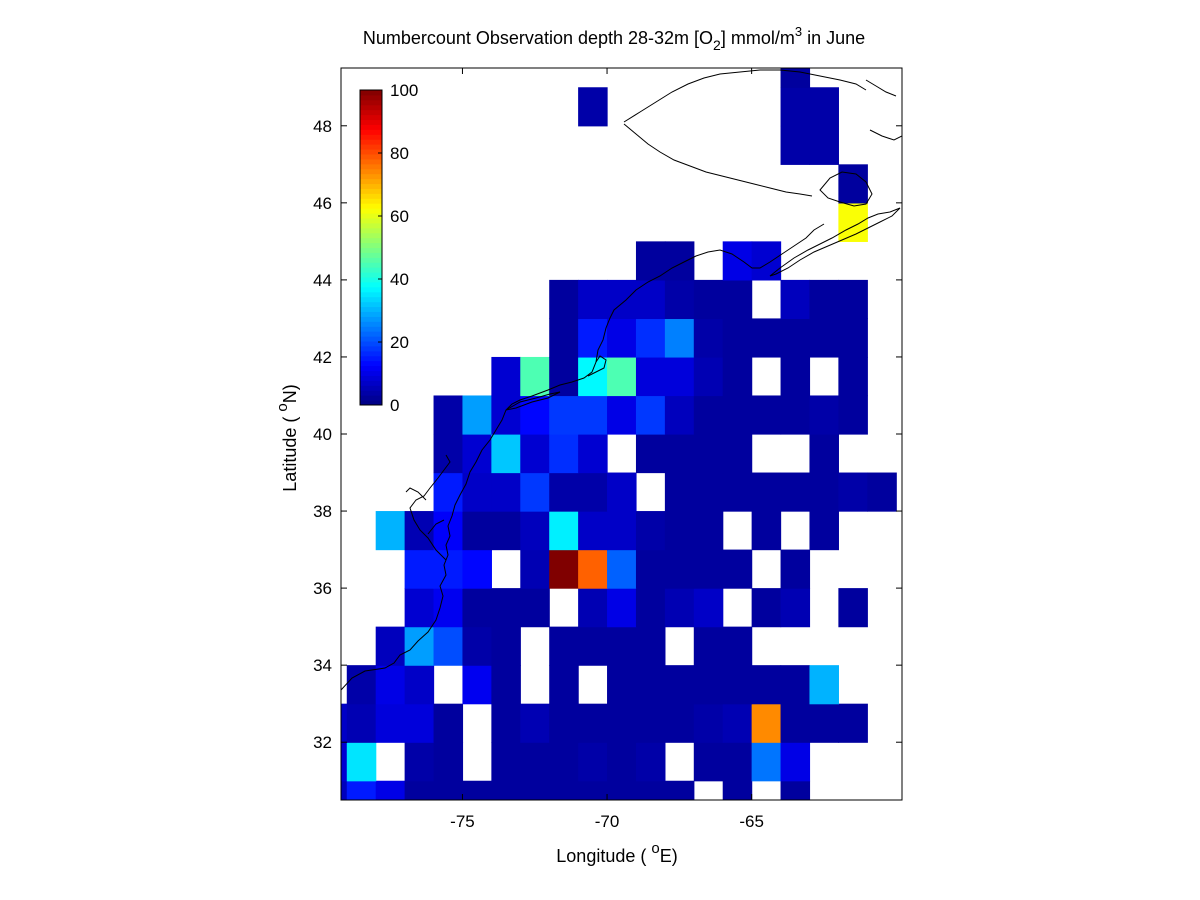 Image resolution: width=1200 pixels, height=900 pixels. I want to click on colorbar-tick-label: 60, so click(399, 216).